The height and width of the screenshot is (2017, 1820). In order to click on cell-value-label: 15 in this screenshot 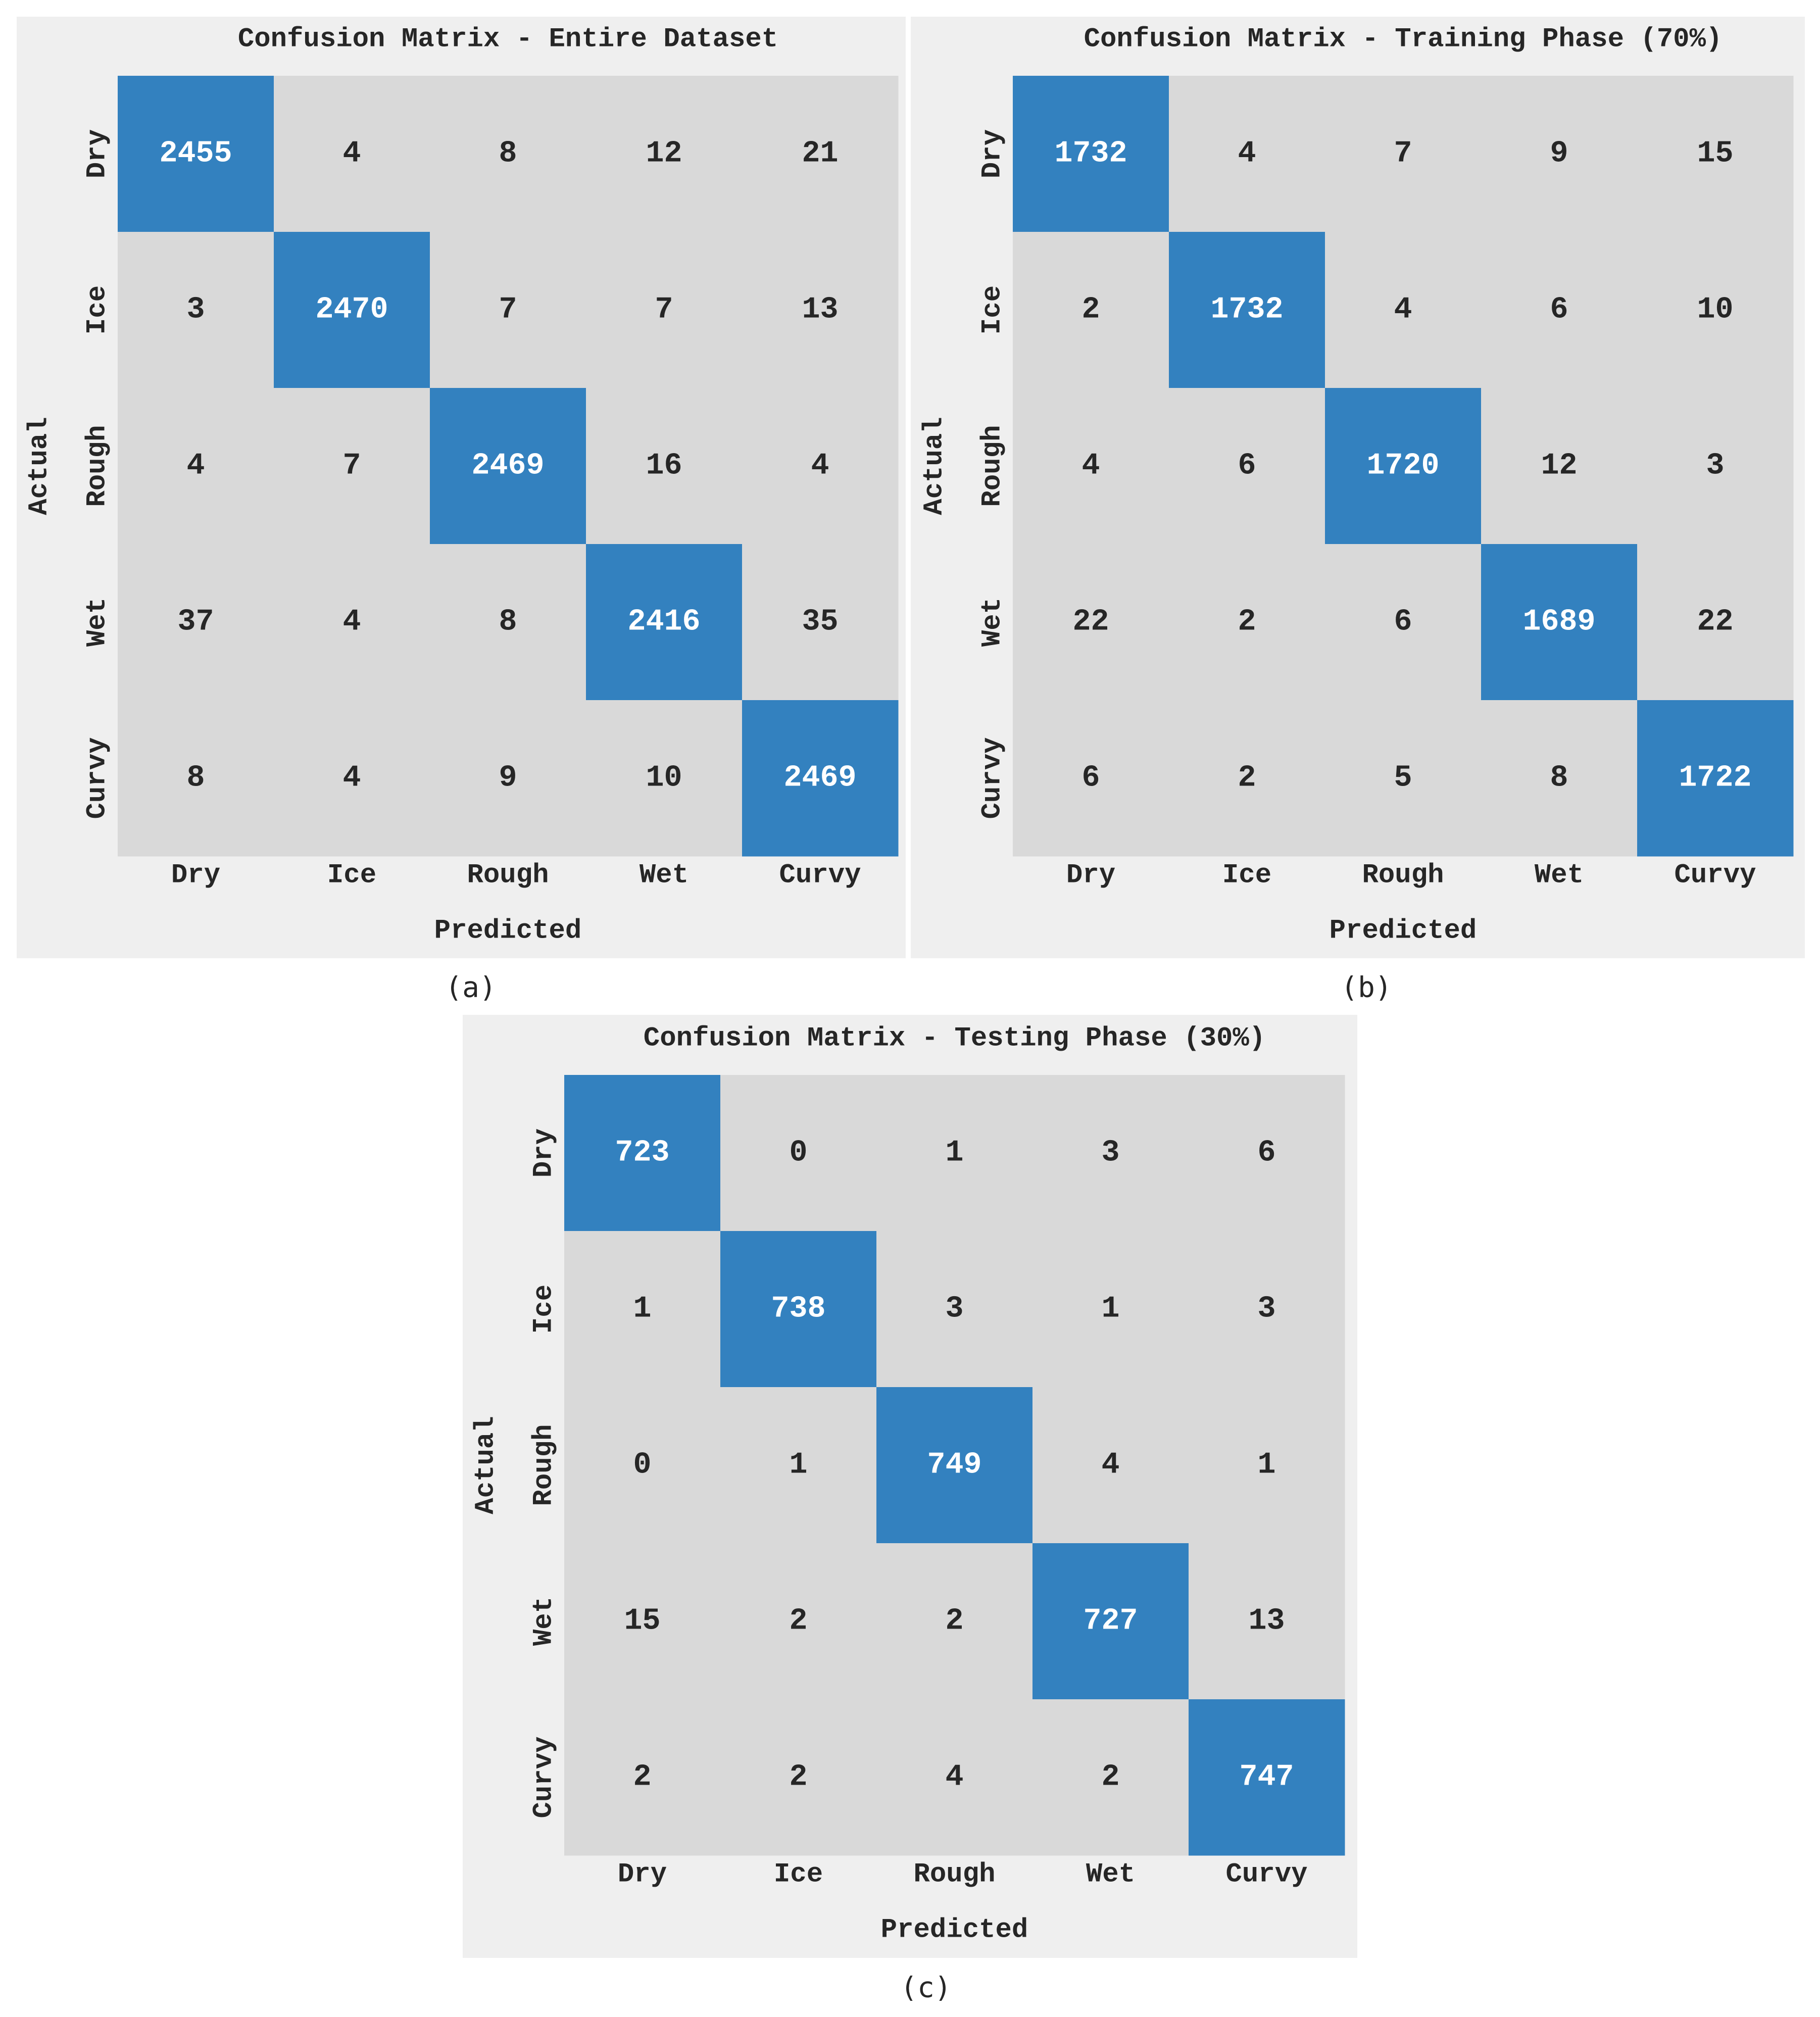, I will do `click(642, 1621)`.